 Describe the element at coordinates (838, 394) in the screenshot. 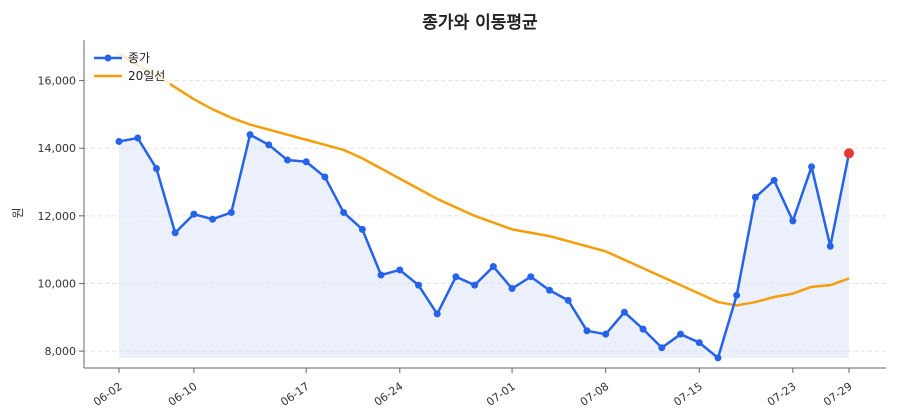

I see `x-tick-label: 07-29` at that location.